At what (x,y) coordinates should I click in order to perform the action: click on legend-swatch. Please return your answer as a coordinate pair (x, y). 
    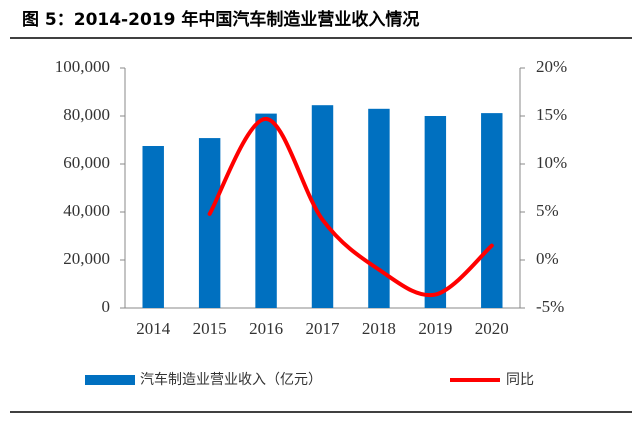
    Looking at the image, I should click on (110, 380).